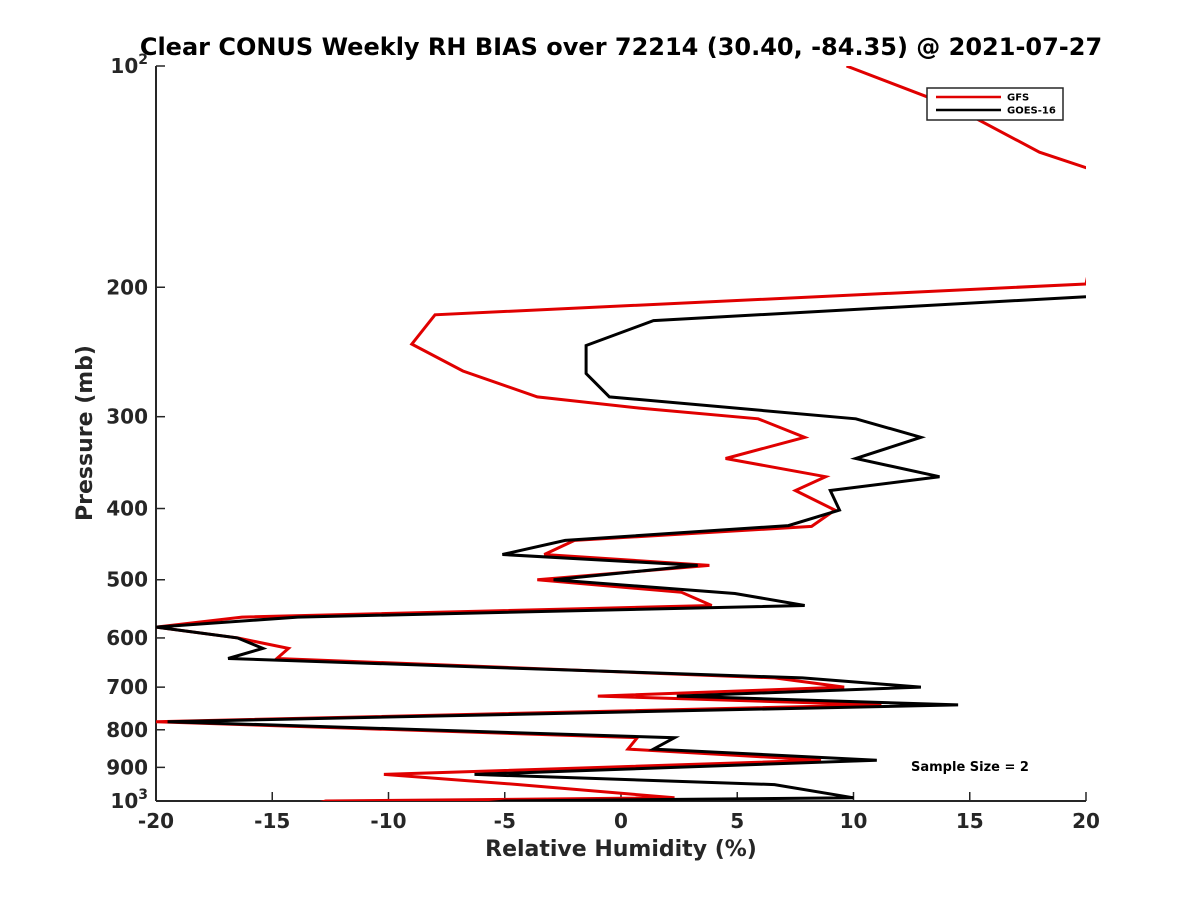 Image resolution: width=1200 pixels, height=900 pixels. Describe the element at coordinates (156, 821) in the screenshot. I see `x-tick-label: -20` at that location.